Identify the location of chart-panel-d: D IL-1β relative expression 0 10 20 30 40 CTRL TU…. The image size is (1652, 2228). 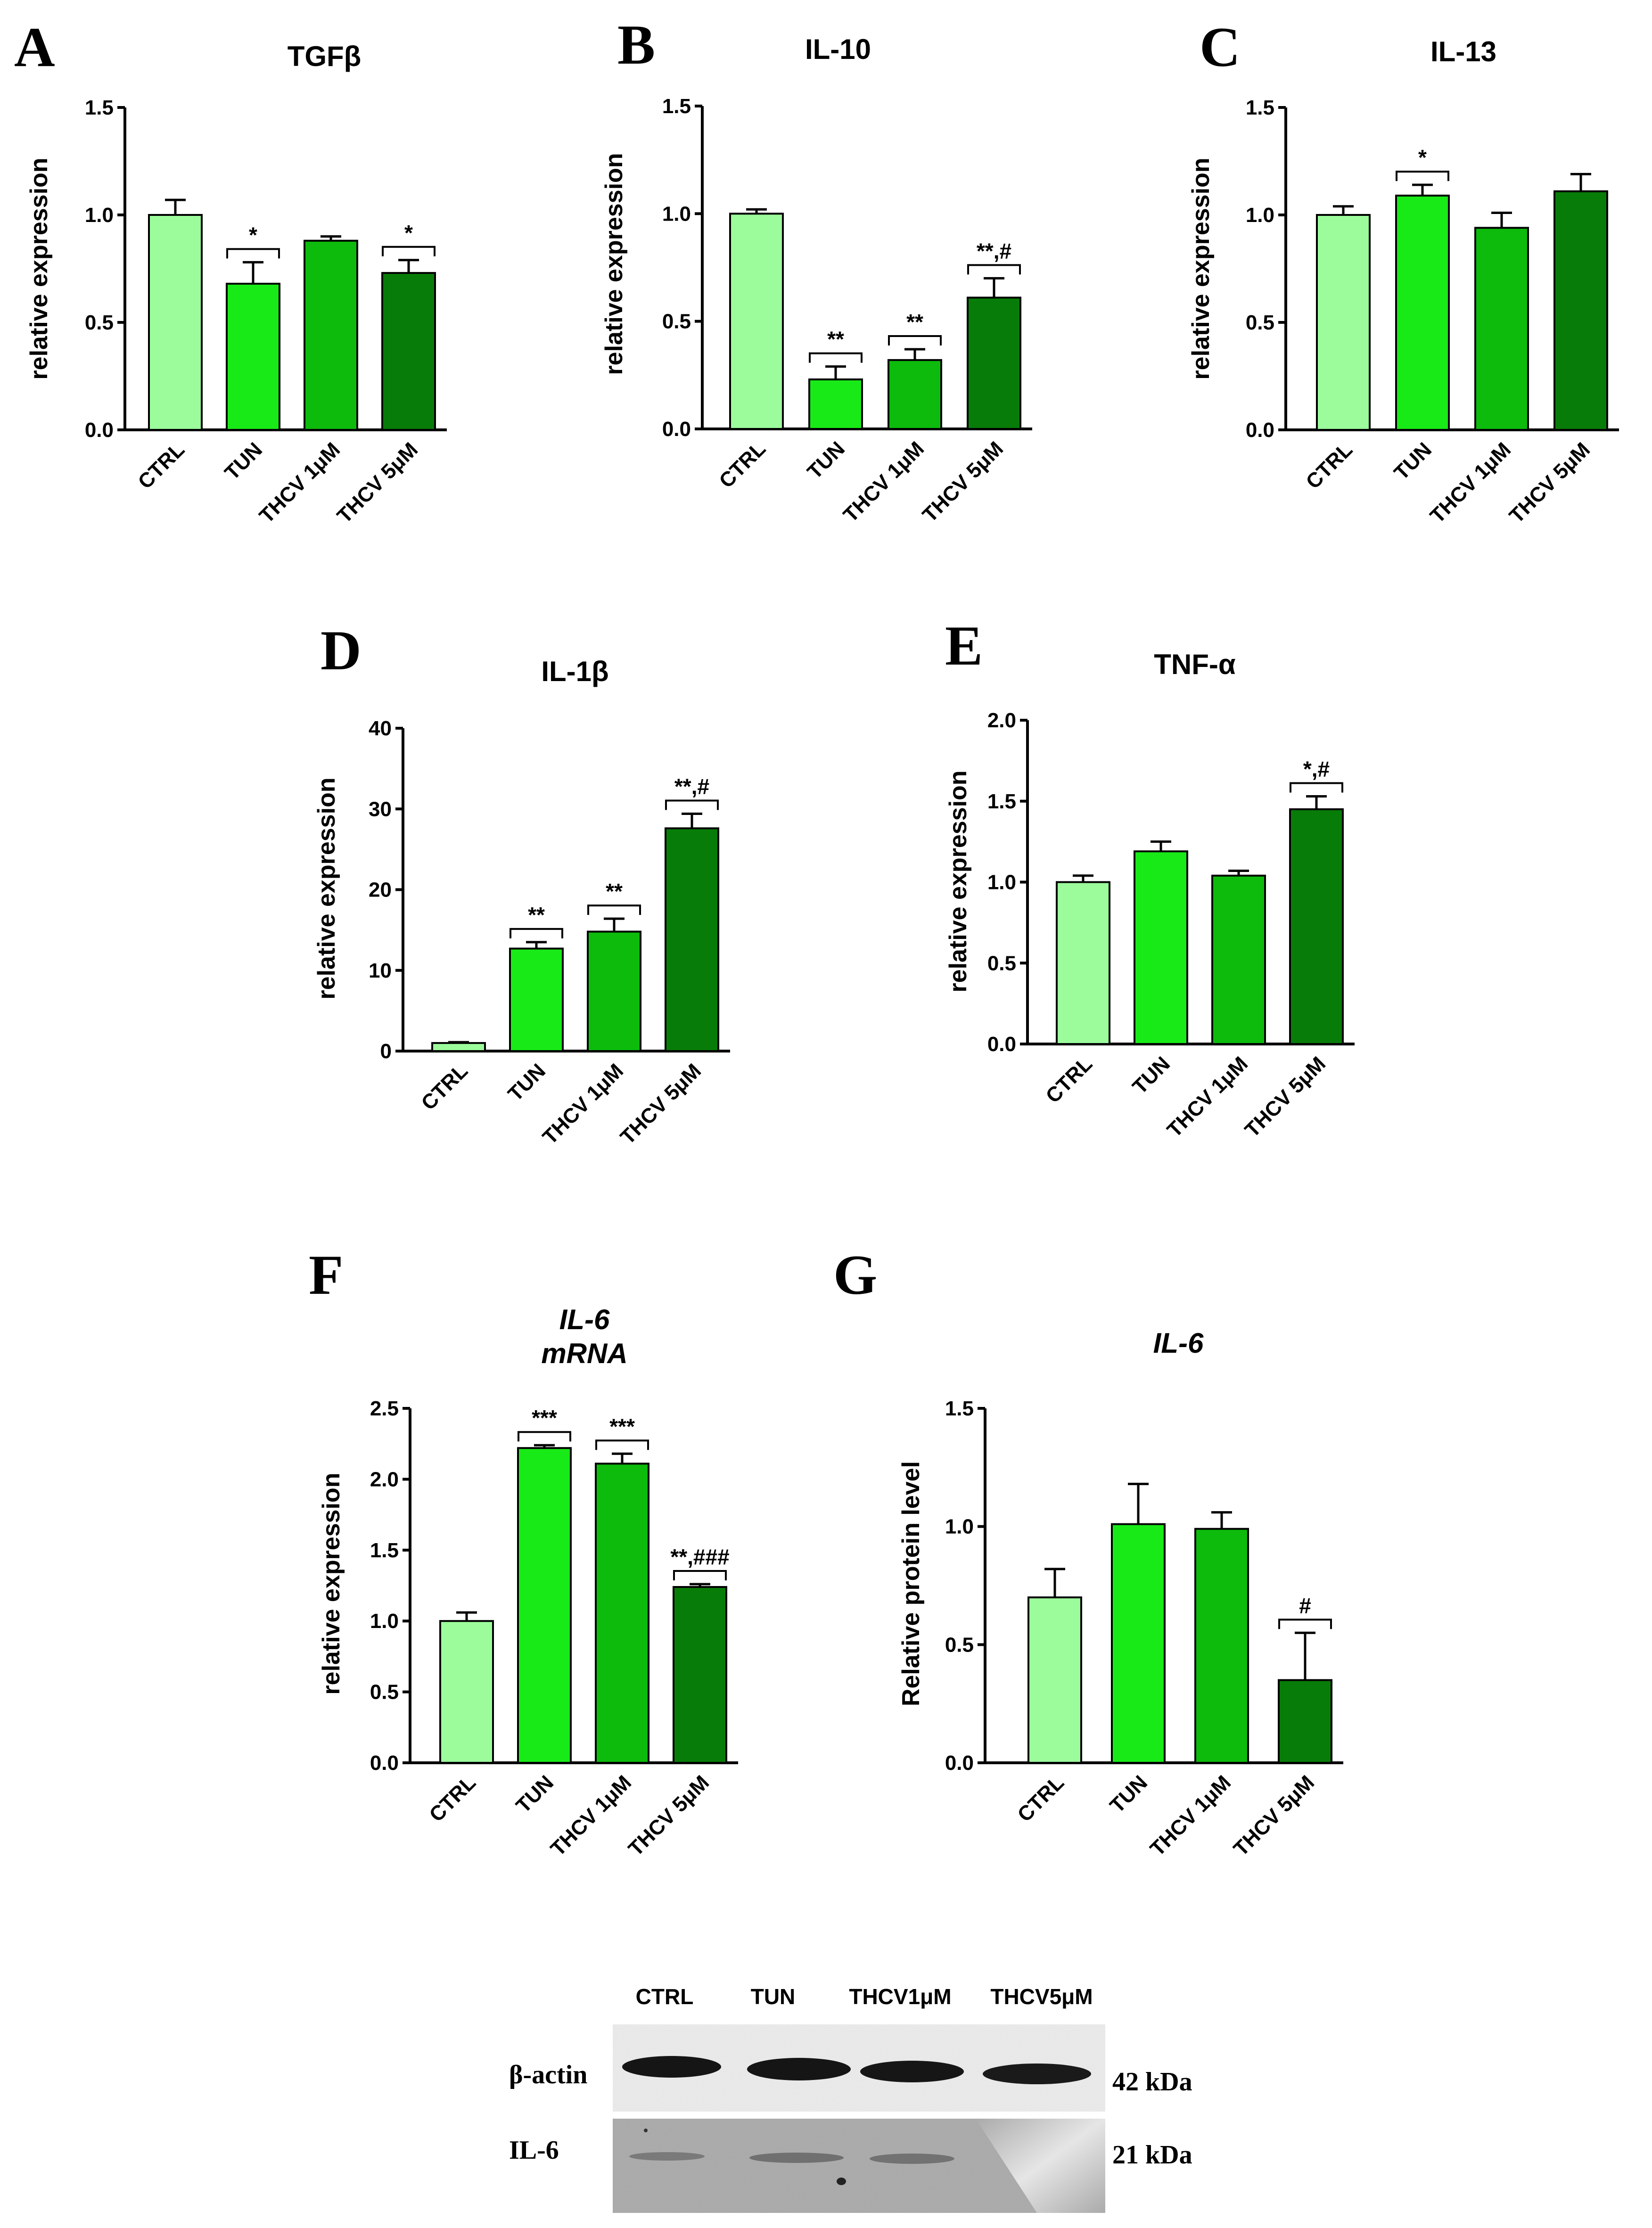
(522, 884).